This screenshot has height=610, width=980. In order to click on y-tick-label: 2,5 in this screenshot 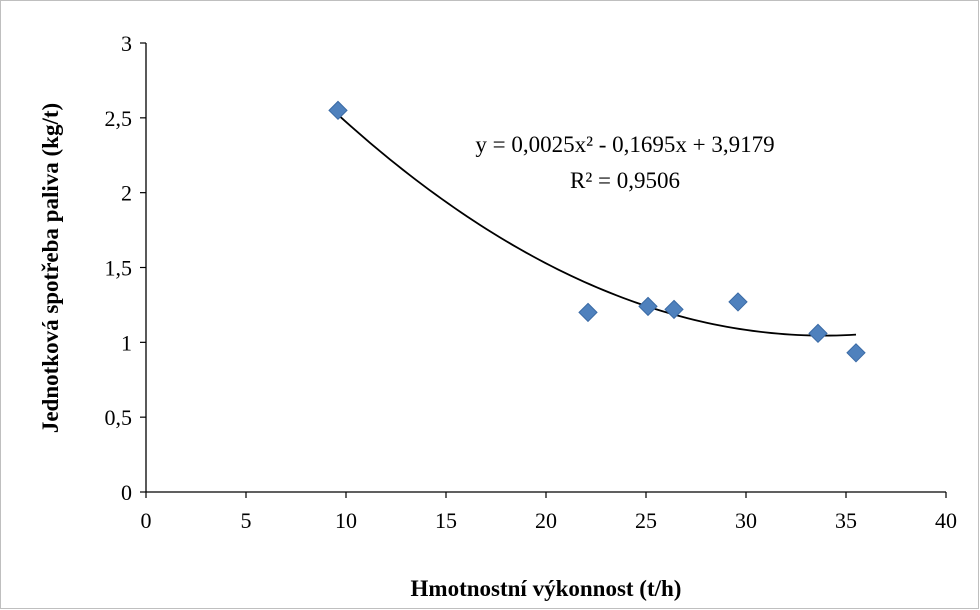, I will do `click(119, 118)`.